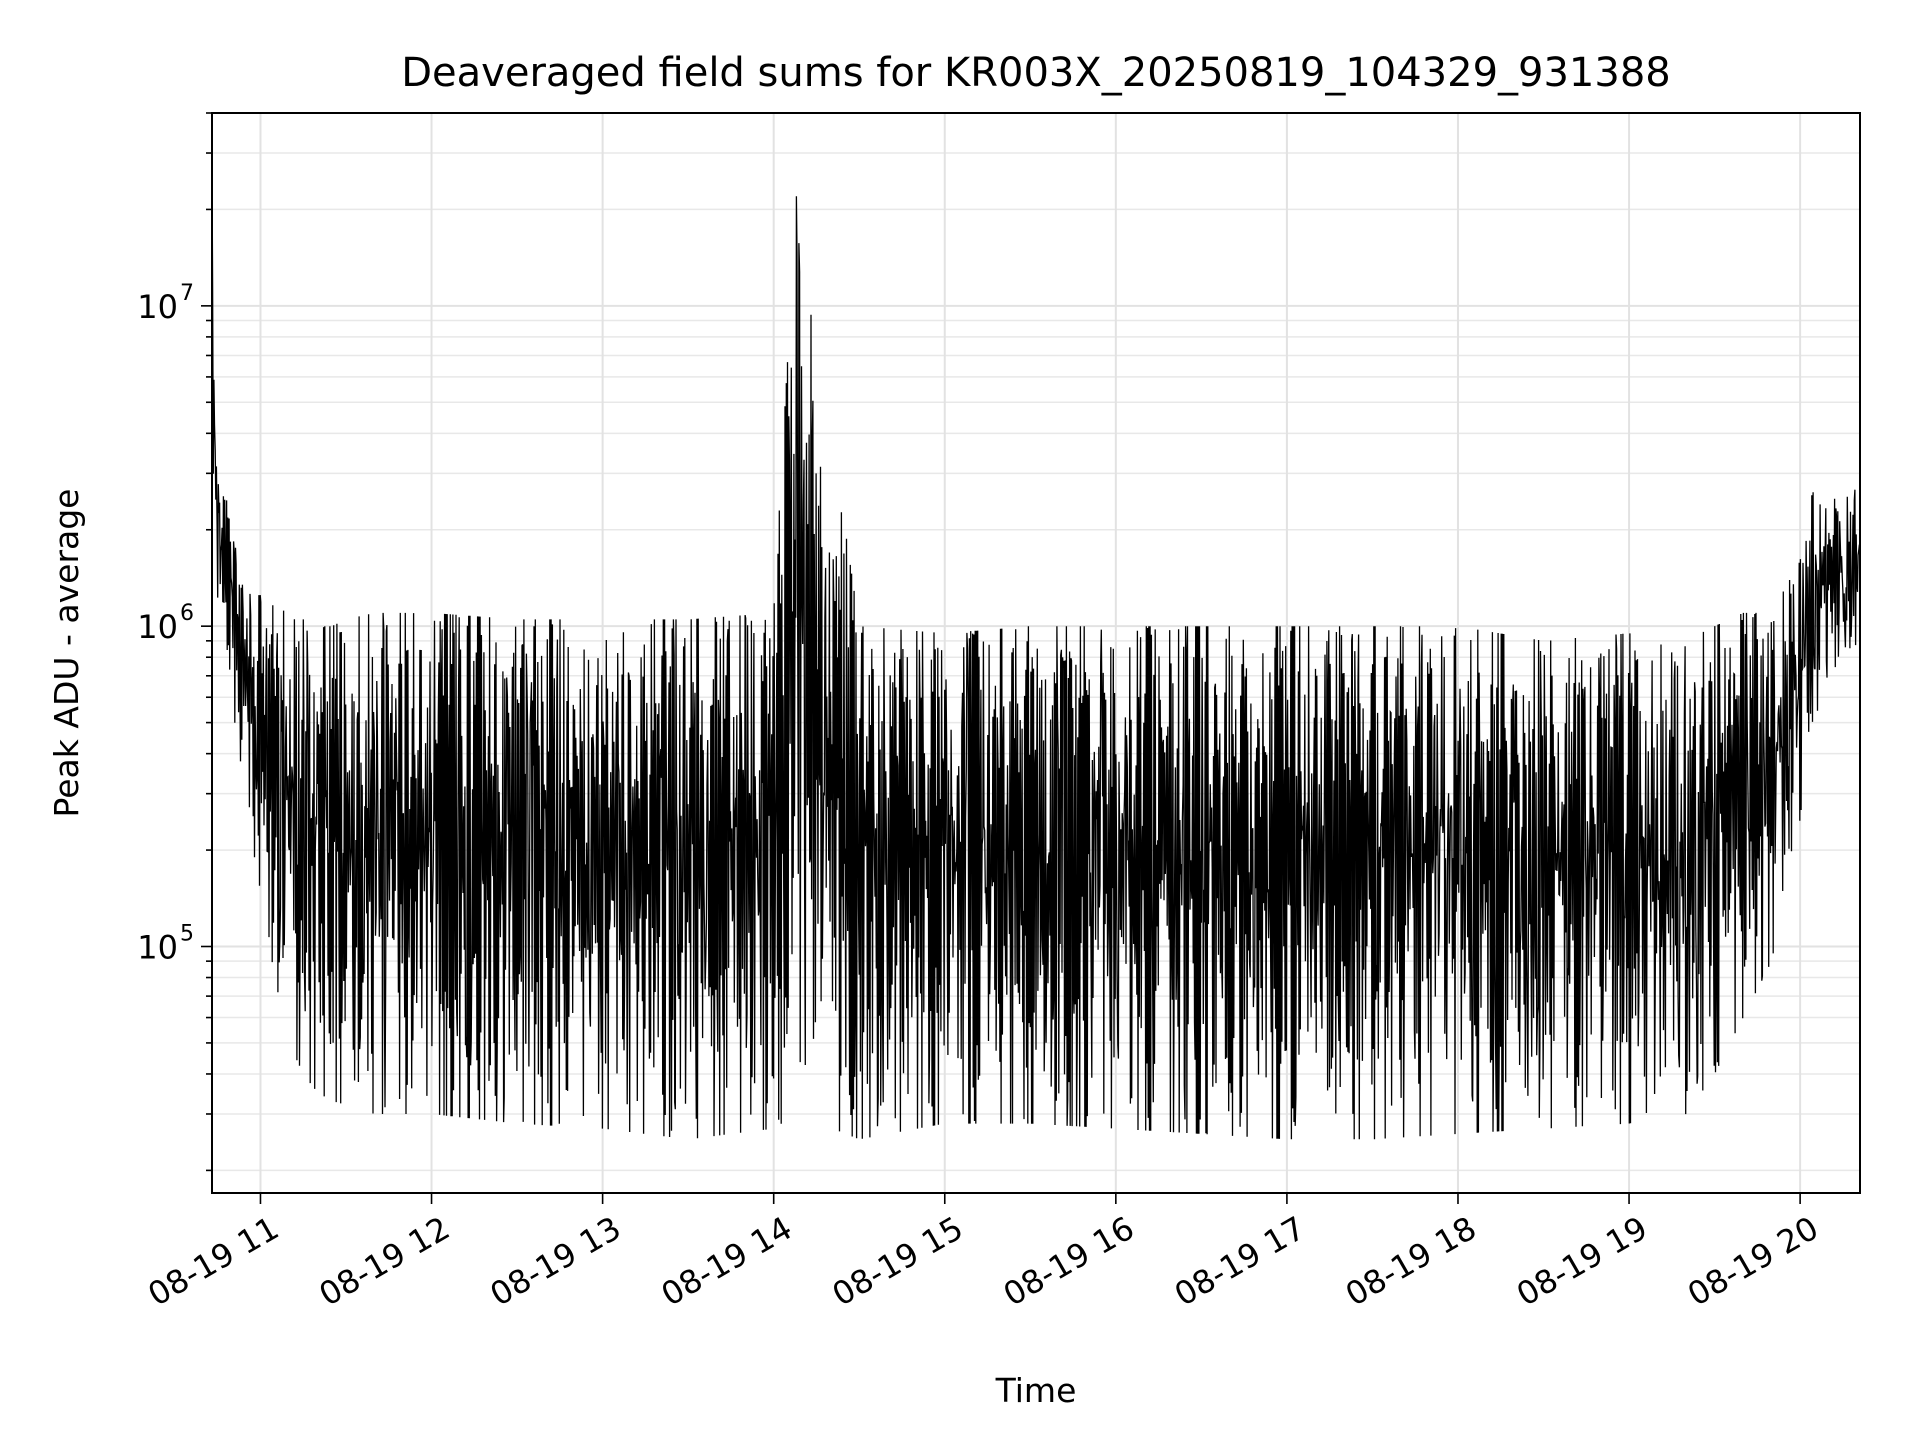  Describe the element at coordinates (385, 1261) in the screenshot. I see `x-tick-label: 08-19 12` at that location.